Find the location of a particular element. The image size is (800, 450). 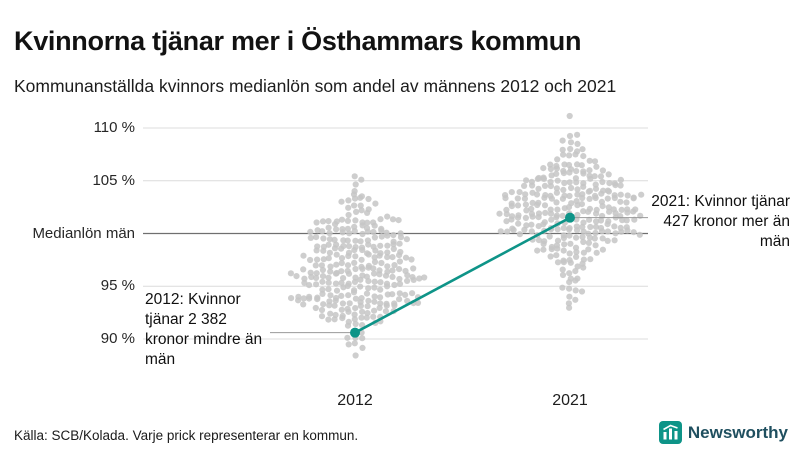

highlight-trend-line is located at coordinates (462, 275).